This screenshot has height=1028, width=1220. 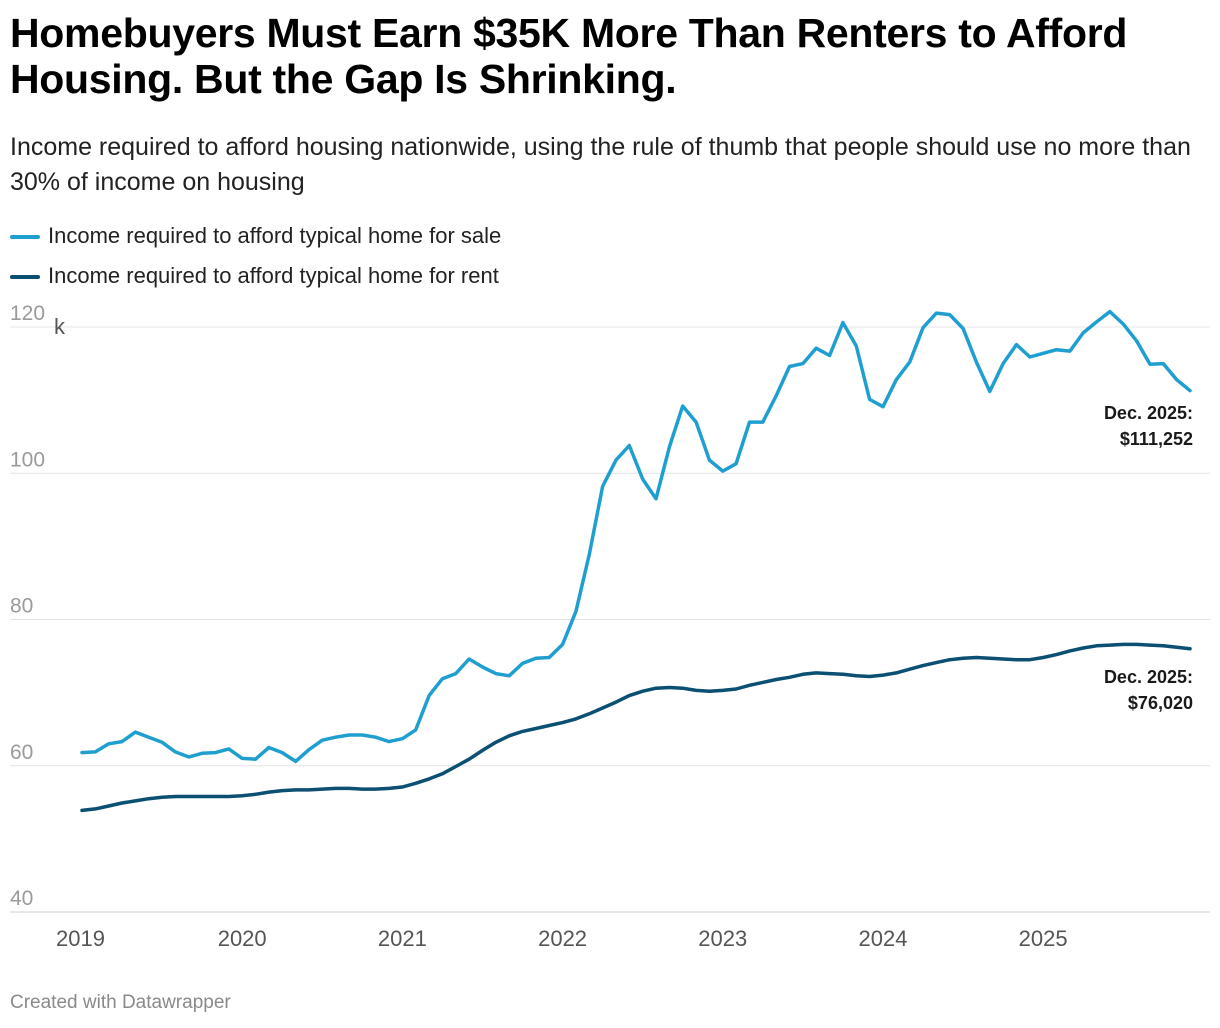 I want to click on y-tick-label-60: 60, so click(x=21, y=752).